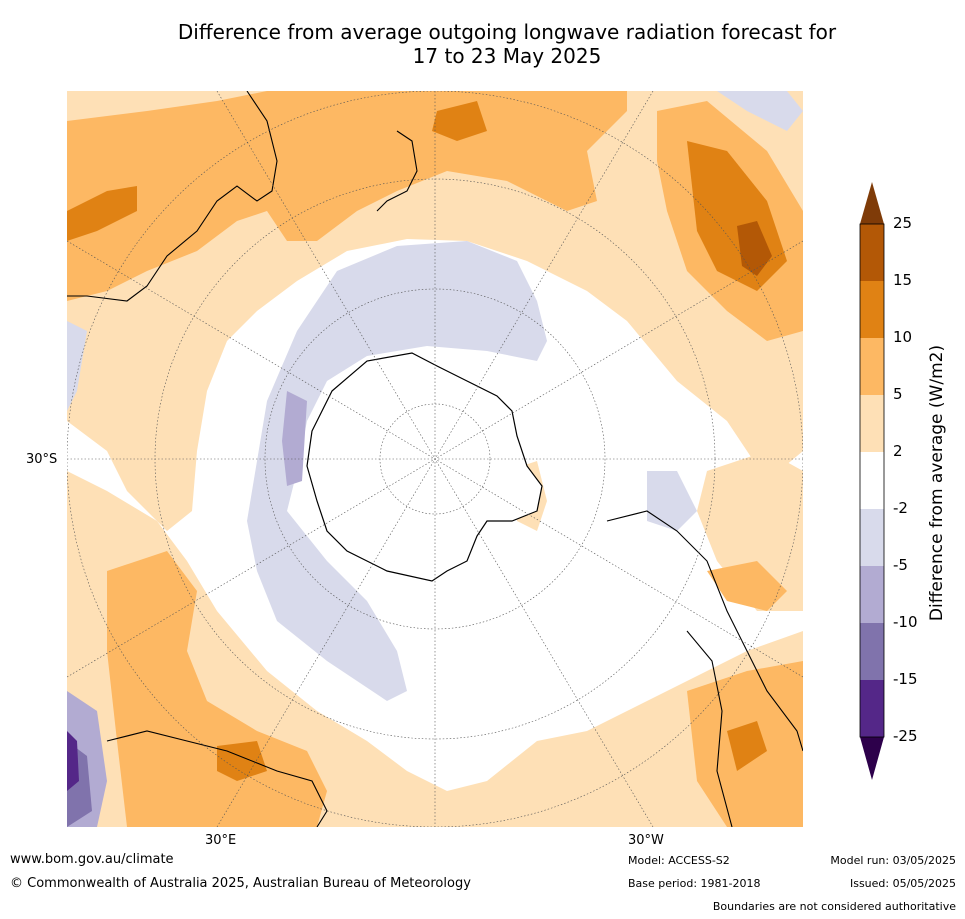  Describe the element at coordinates (937, 483) in the screenshot. I see `colorbar-title: Difference from average (W/m2)` at that location.